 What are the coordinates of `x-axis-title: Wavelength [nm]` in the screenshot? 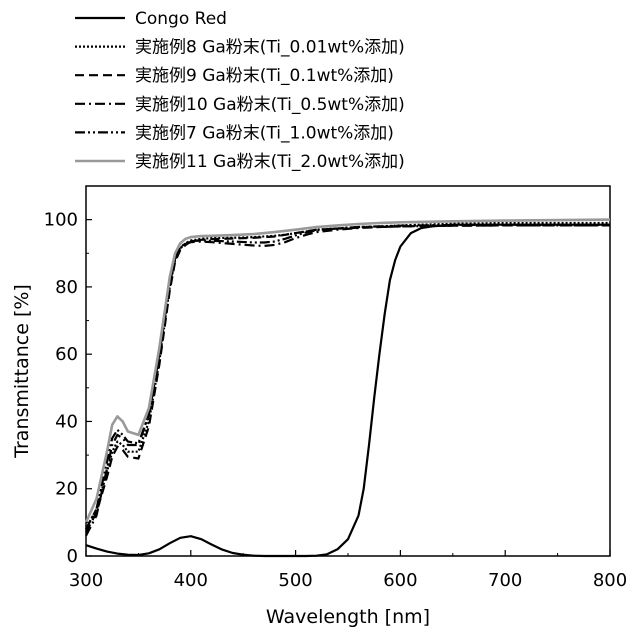 It's located at (348, 617).